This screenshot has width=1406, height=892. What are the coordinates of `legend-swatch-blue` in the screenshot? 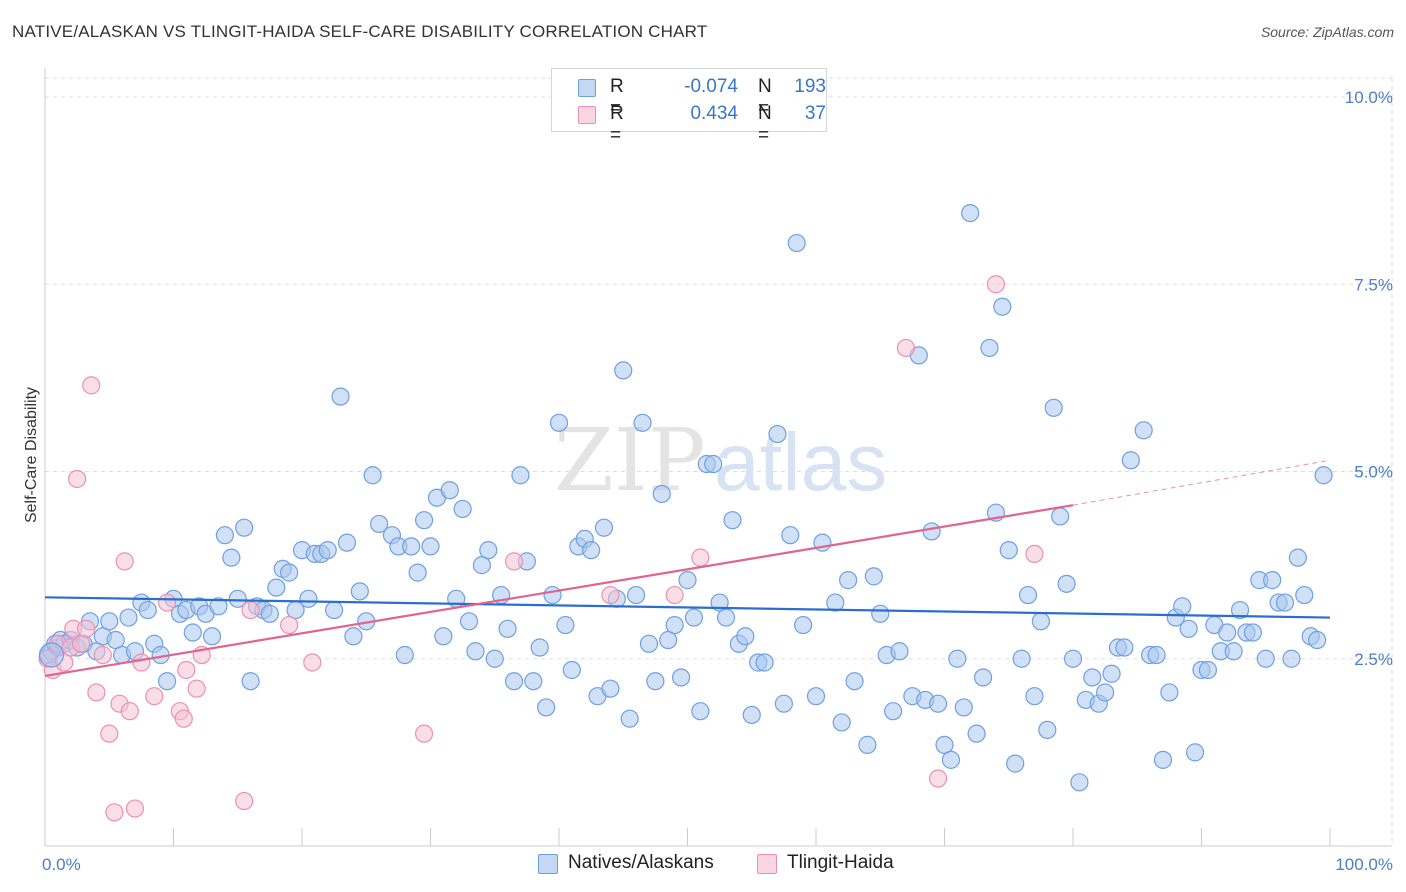 It's located at (587, 88).